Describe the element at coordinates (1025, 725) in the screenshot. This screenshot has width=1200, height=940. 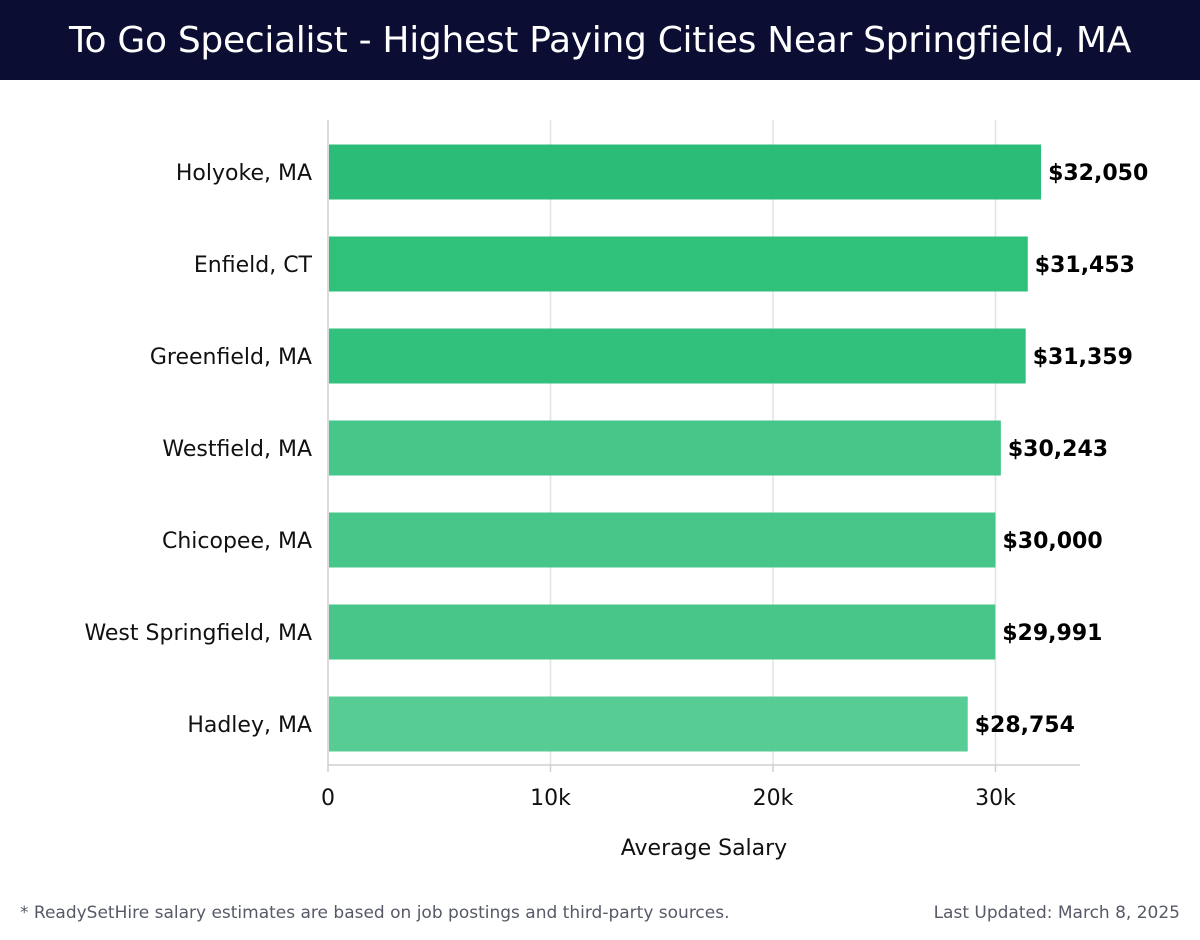
I see `value-label-6: $28,754` at that location.